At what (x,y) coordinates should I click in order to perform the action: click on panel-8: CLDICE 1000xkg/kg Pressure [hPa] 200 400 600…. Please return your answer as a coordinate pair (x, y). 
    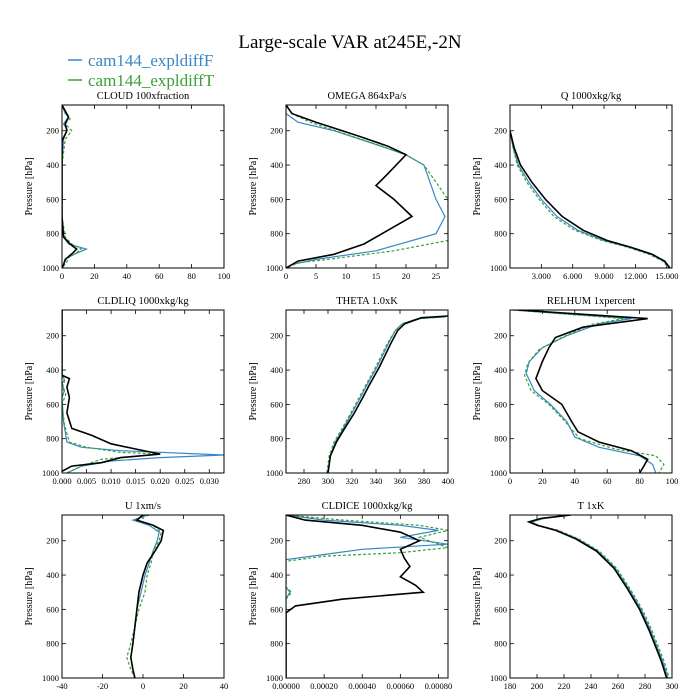
    Looking at the image, I should click on (350, 596).